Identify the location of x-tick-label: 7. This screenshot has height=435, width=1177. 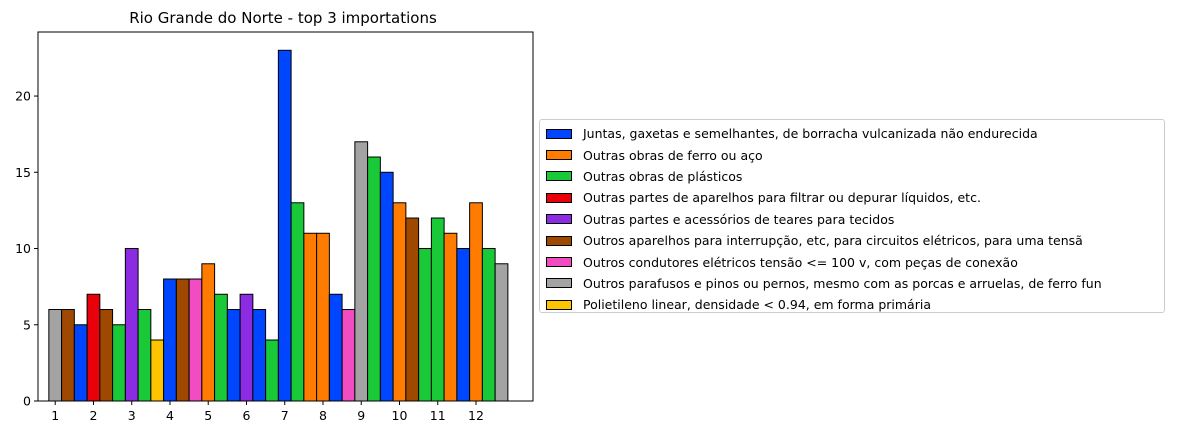
(285, 415).